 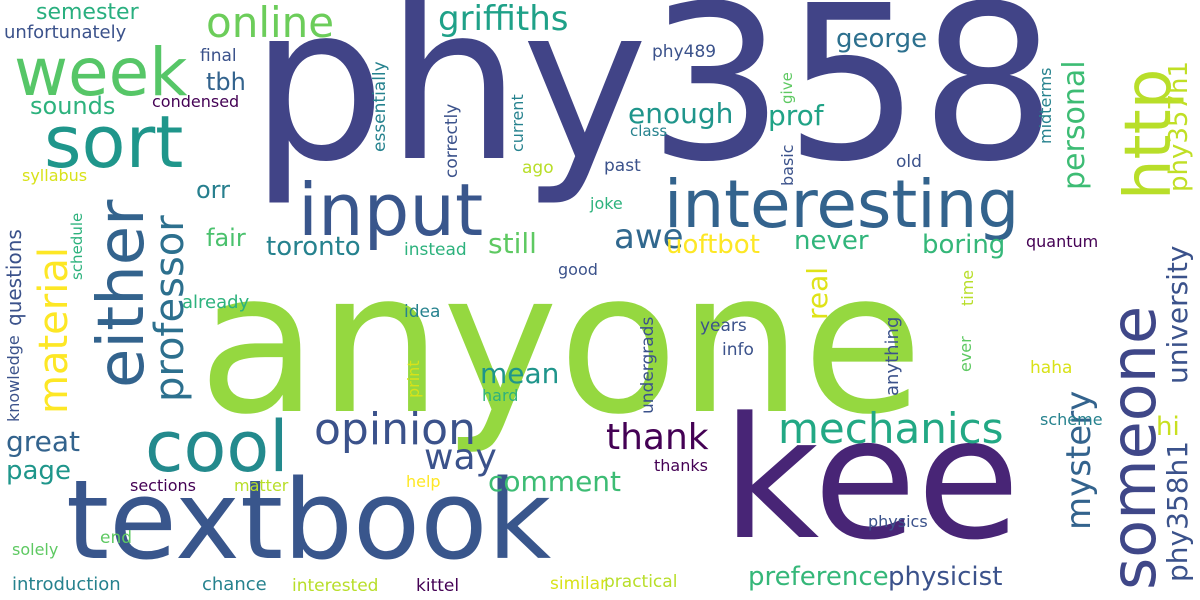 I want to click on word-never: never, so click(x=831, y=241).